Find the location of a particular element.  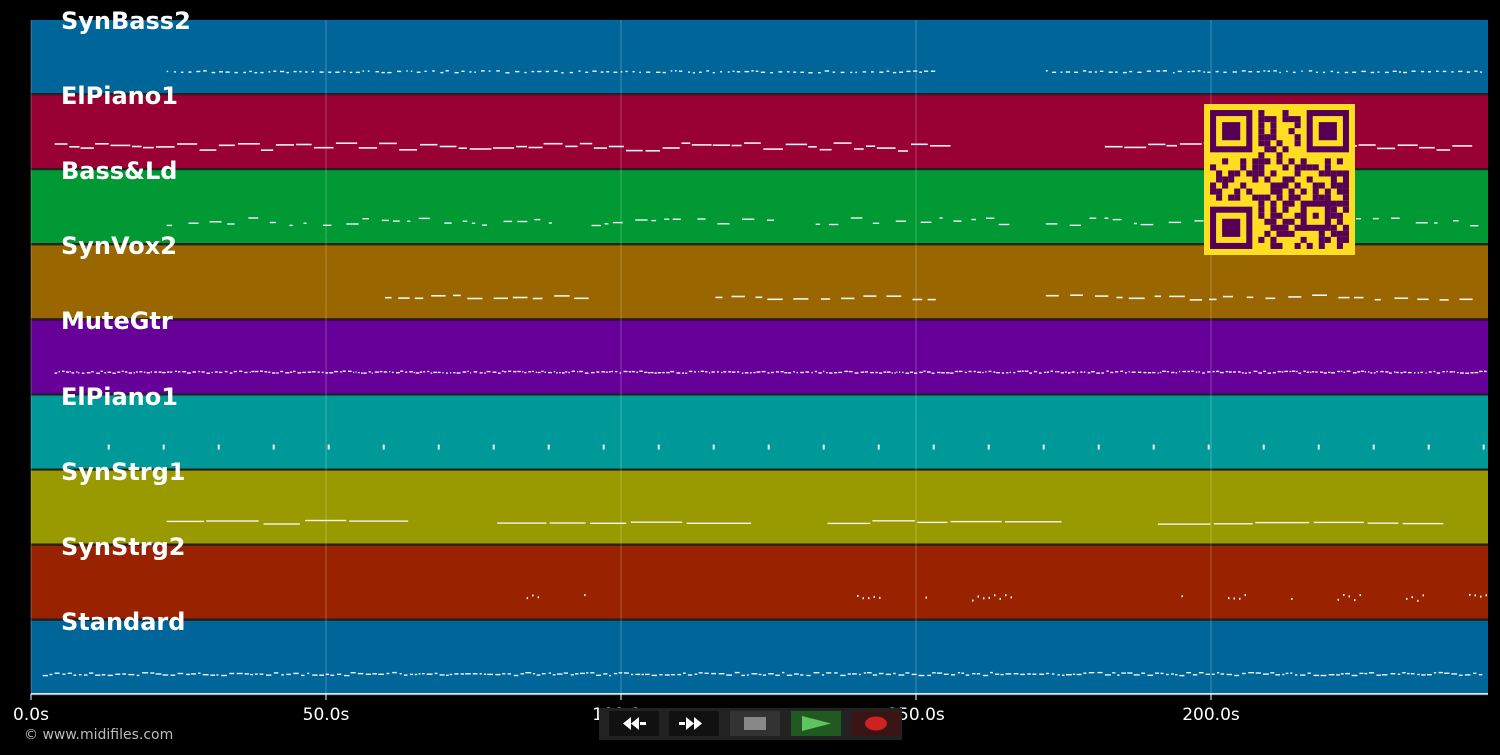

rewind-button is located at coordinates (634, 723).